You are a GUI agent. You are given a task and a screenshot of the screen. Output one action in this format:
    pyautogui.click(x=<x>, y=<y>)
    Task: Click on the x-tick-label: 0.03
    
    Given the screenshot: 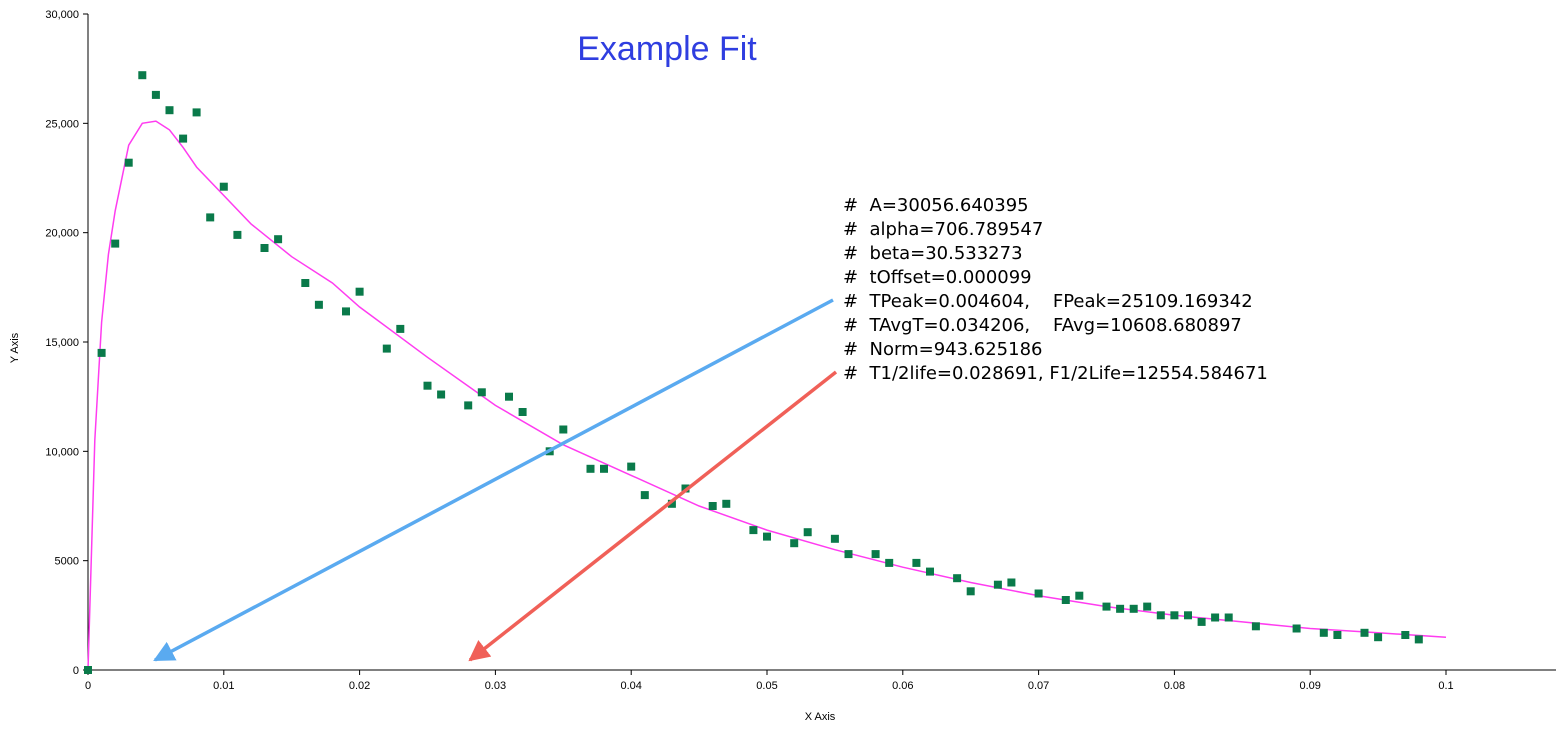 What is the action you would take?
    pyautogui.click(x=495, y=686)
    